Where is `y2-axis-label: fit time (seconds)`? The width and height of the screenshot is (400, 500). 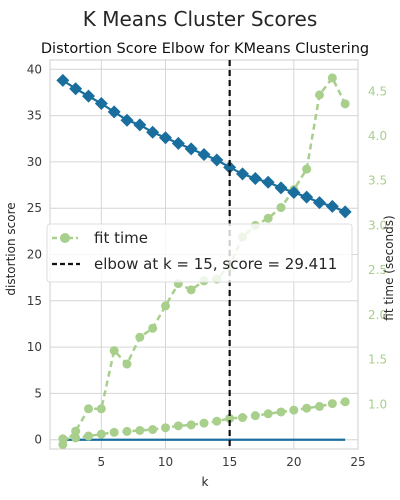
y2-axis-label: fit time (seconds) is located at coordinates (389, 267).